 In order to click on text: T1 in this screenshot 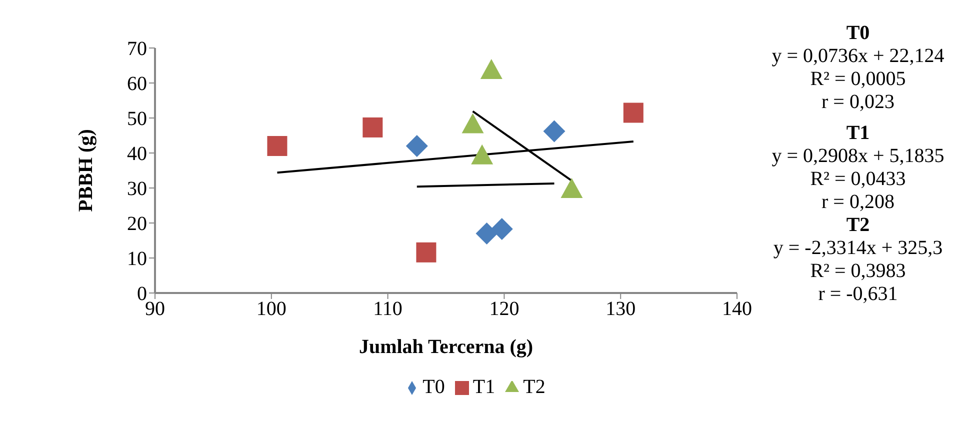, I will do `click(858, 133)`.